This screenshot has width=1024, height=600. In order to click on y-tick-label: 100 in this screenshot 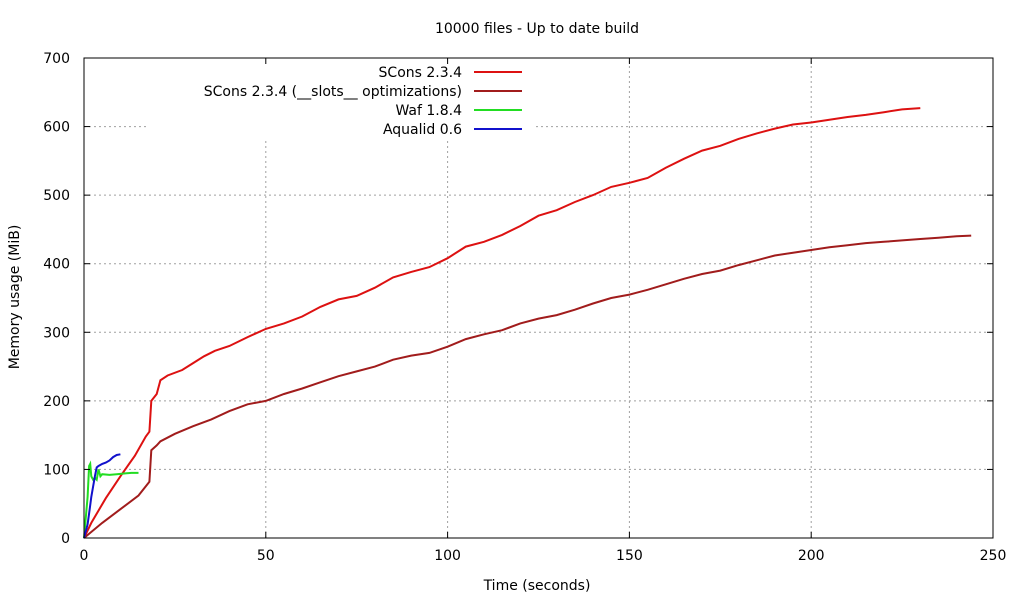, I will do `click(56, 470)`.